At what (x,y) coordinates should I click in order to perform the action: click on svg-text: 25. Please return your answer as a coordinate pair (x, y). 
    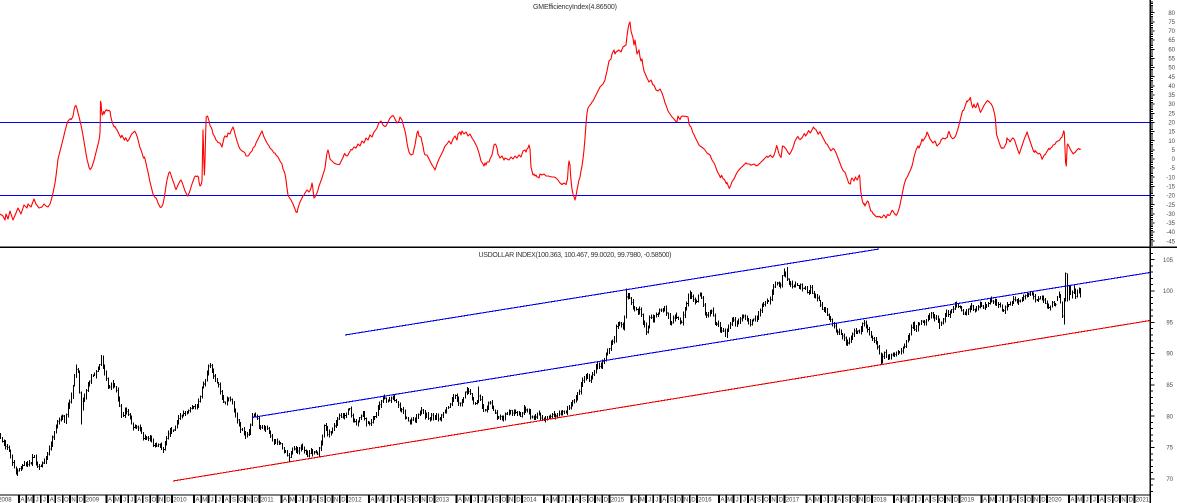
    Looking at the image, I should click on (1171, 114).